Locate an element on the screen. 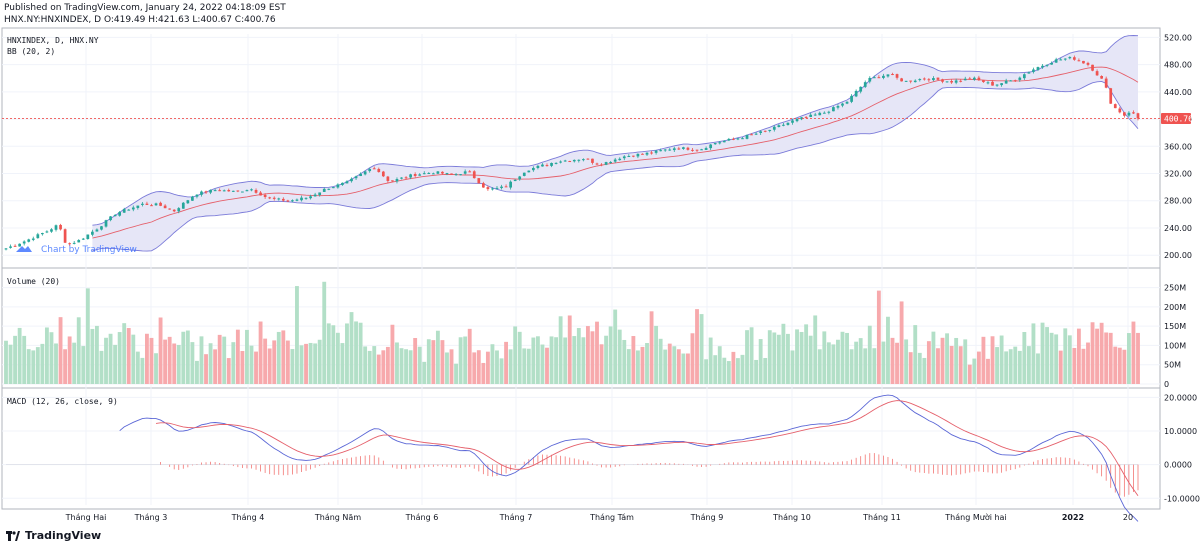 The height and width of the screenshot is (547, 1200). price-tick-label: 520.00 is located at coordinates (1178, 37).